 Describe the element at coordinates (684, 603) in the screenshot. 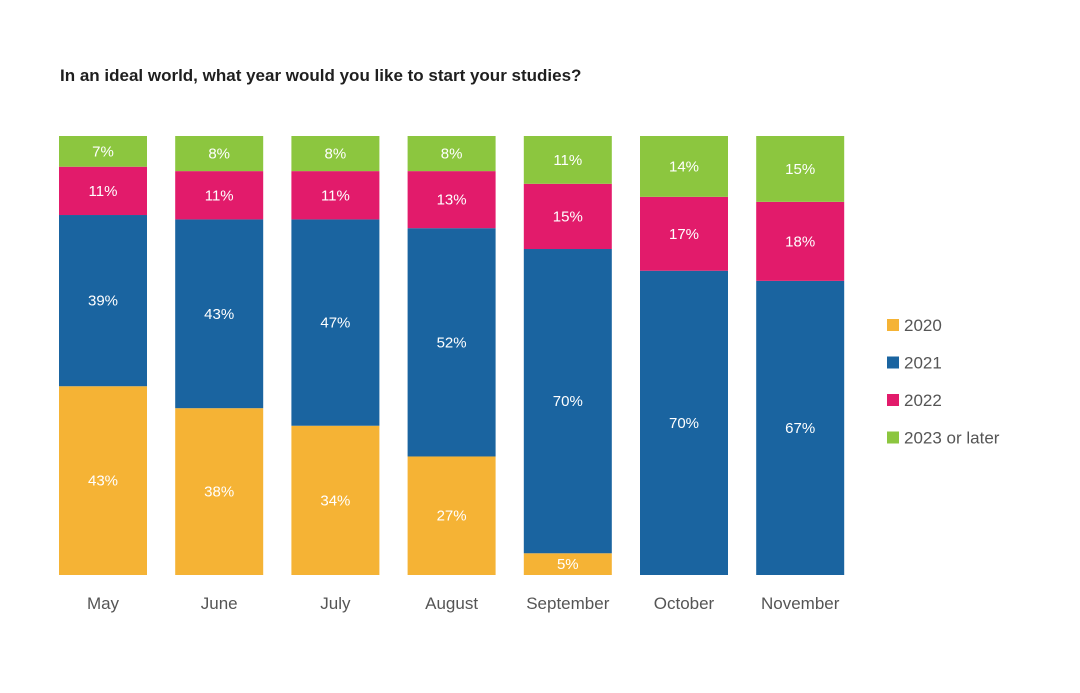

I see `category-label: October` at that location.